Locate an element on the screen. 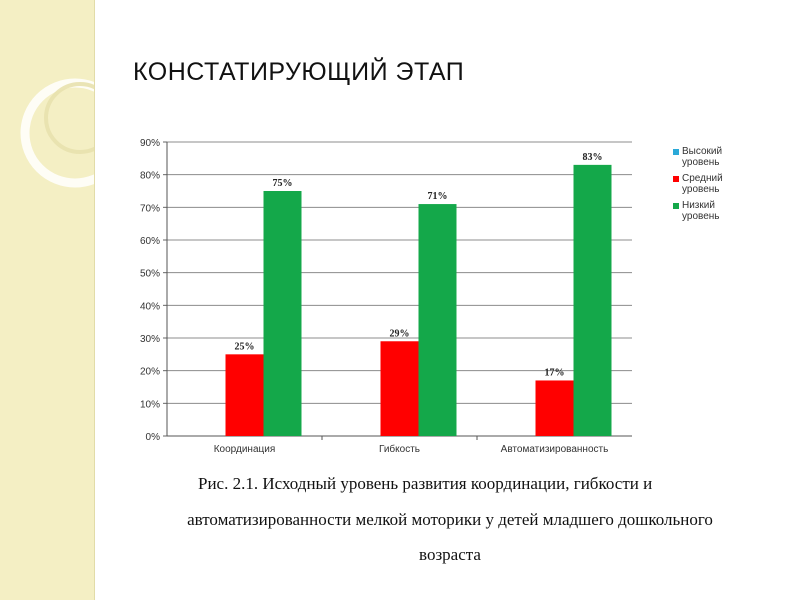  y-tick-label: 0% is located at coordinates (153, 437).